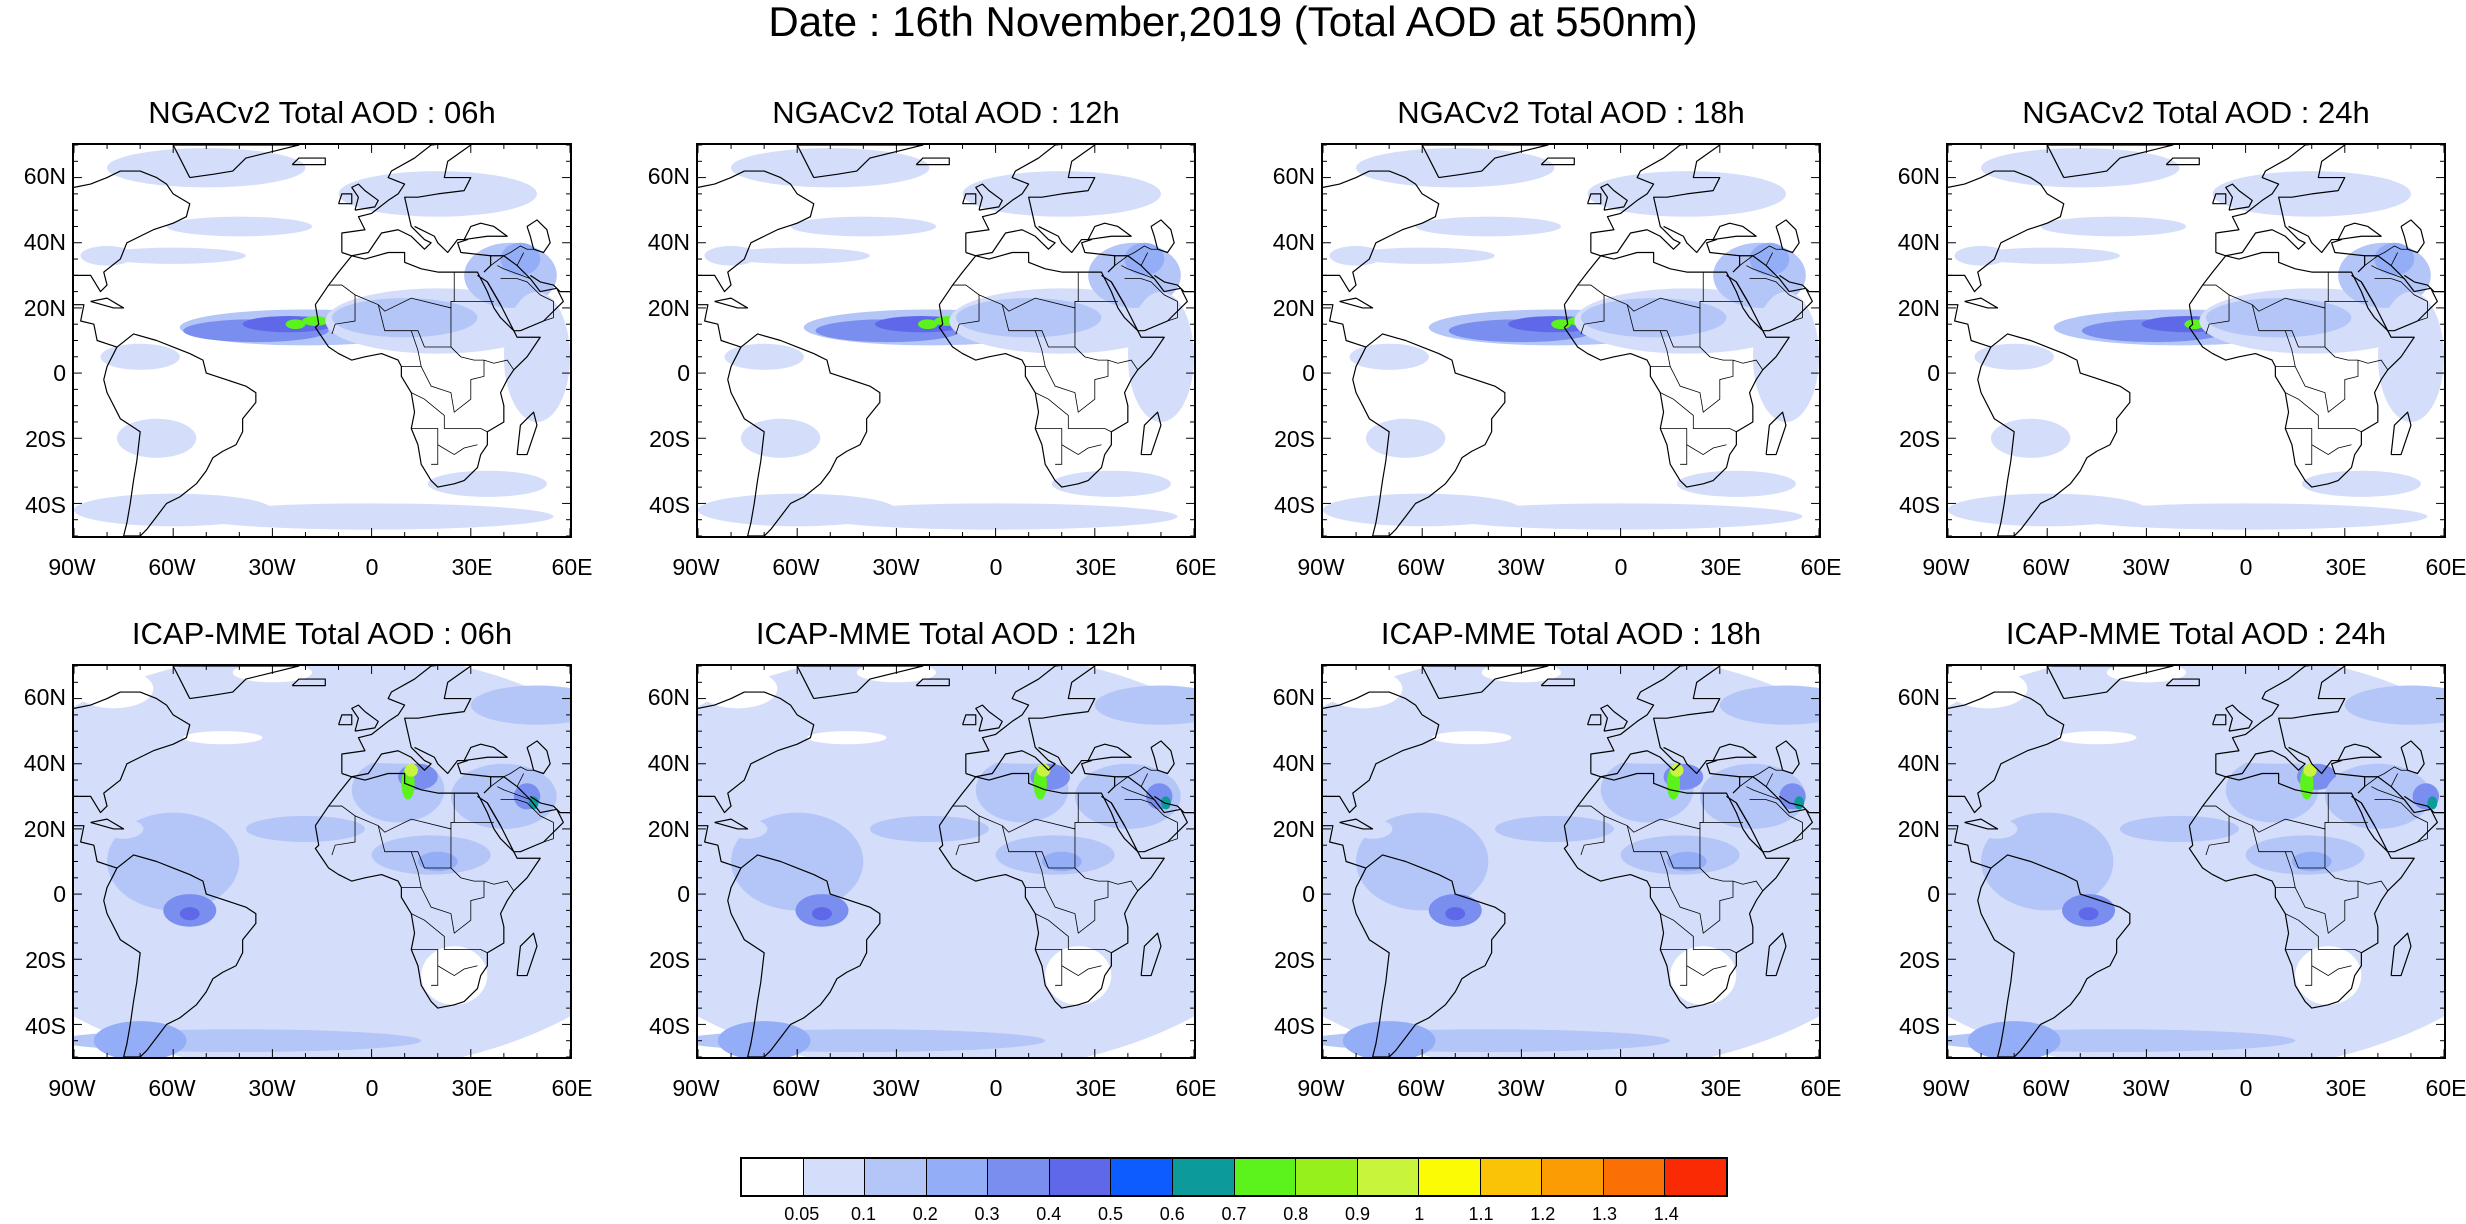  Describe the element at coordinates (322, 112) in the screenshot. I see `panel-title-ngac-06: NGACv2 Total AOD : 06h` at that location.